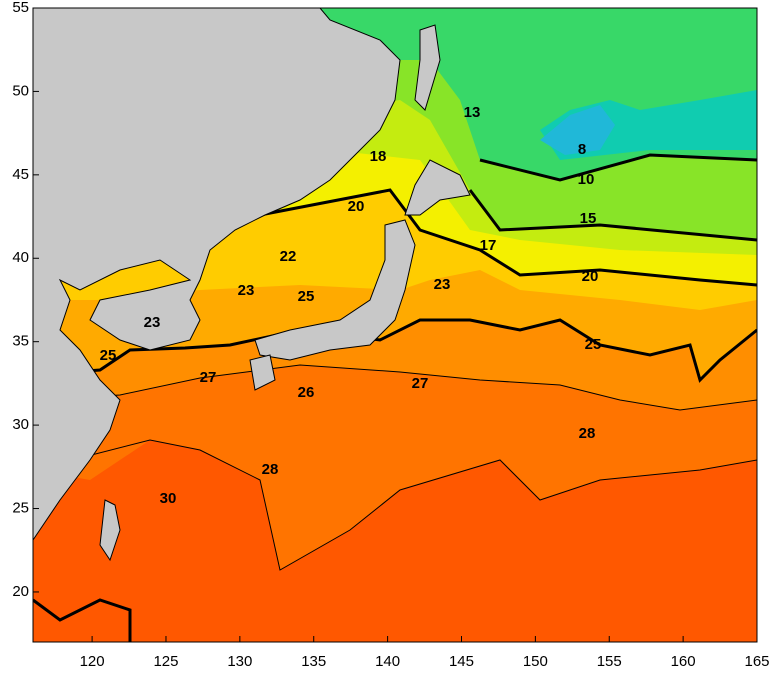 This screenshot has width=772, height=680. Describe the element at coordinates (313, 661) in the screenshot. I see `x-tick-label: 135` at that location.